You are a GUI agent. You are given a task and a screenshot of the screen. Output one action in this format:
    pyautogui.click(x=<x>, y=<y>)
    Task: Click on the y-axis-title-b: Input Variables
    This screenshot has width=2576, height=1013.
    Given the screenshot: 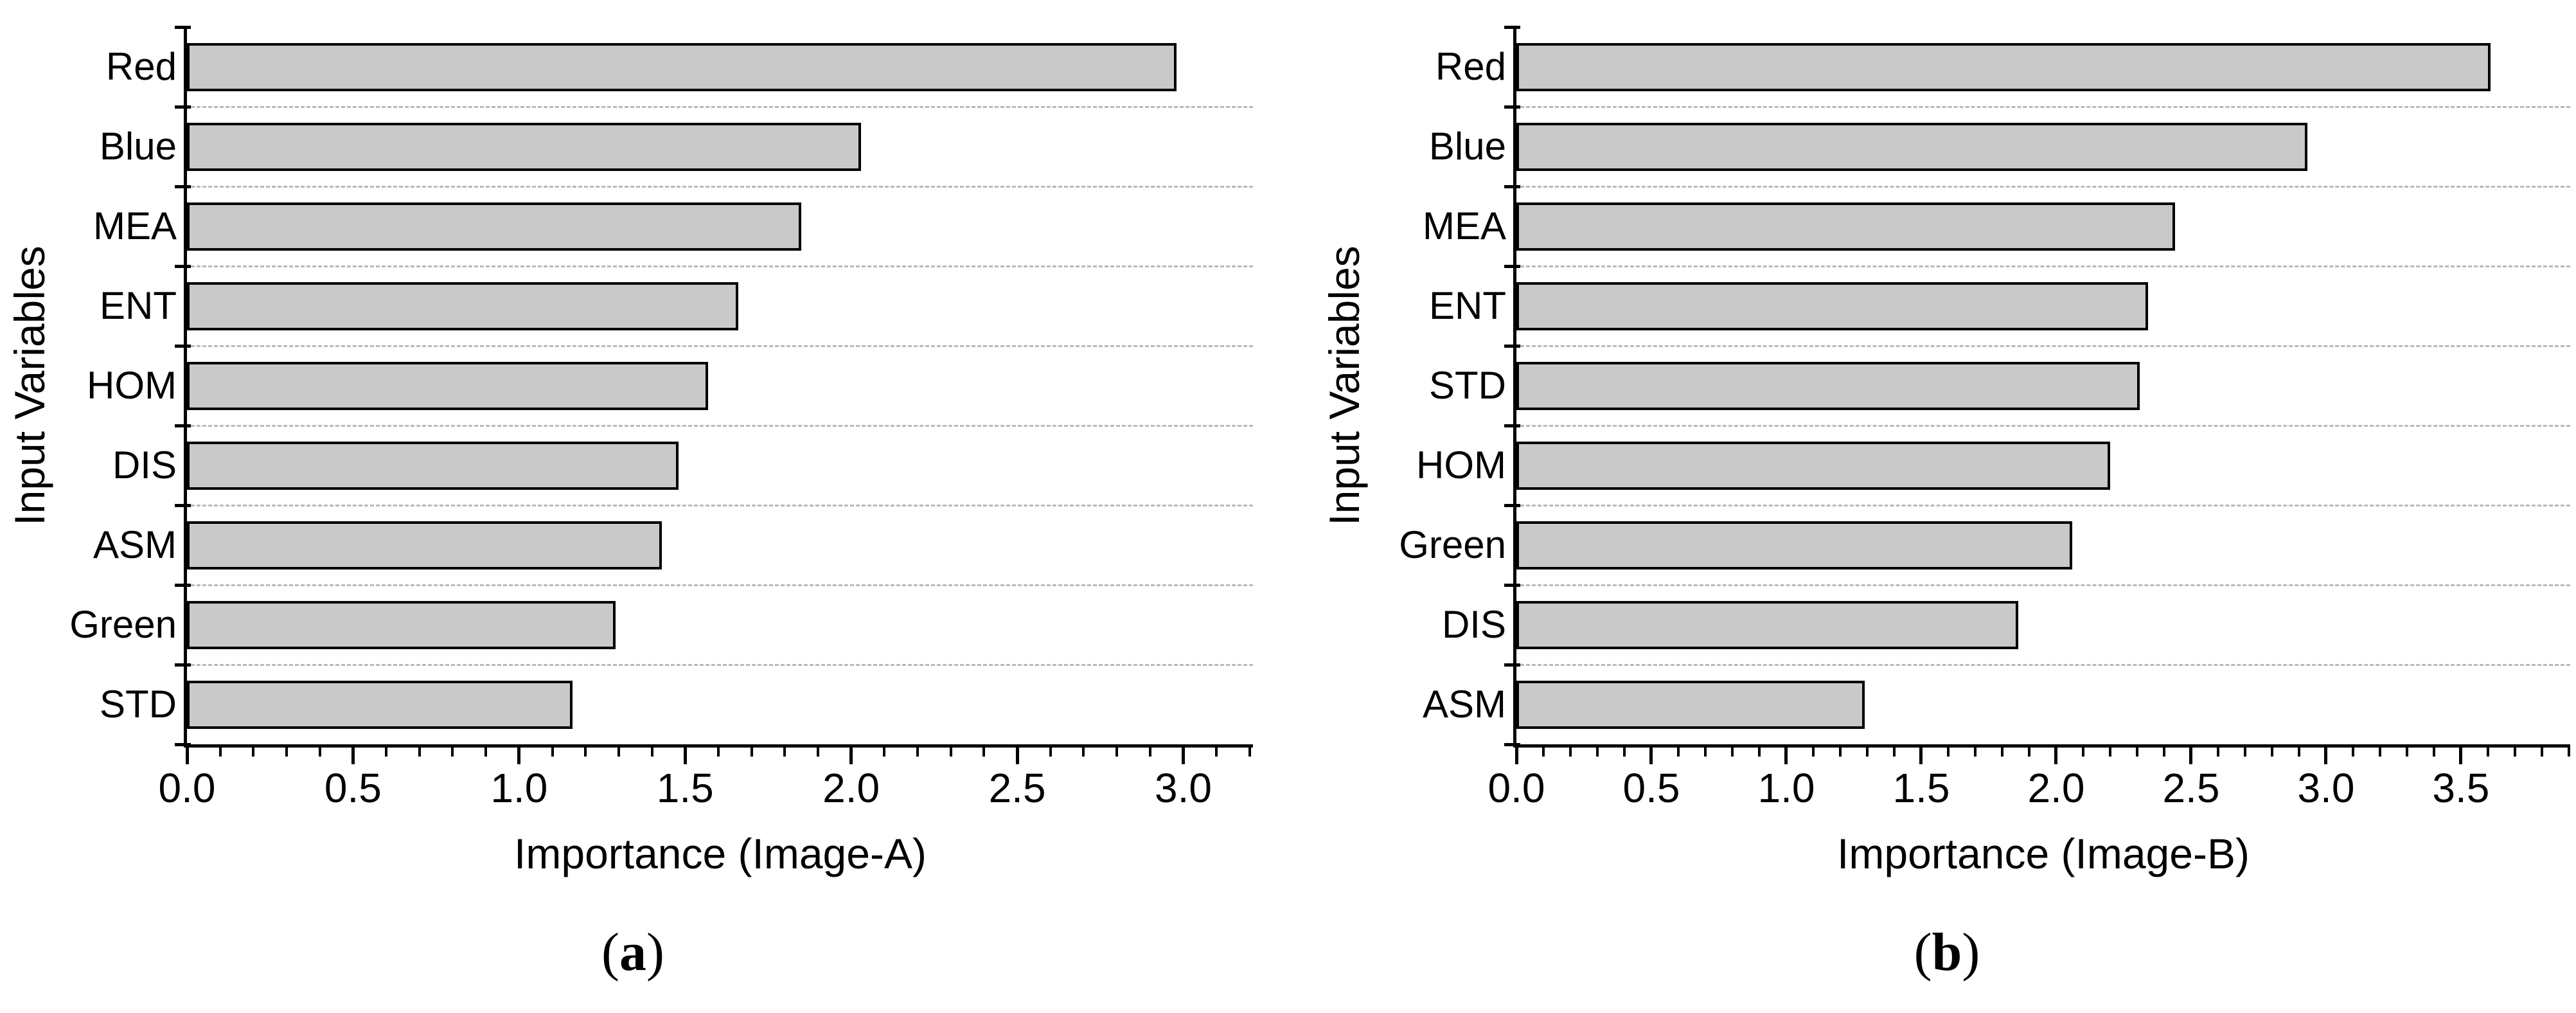 What is the action you would take?
    pyautogui.click(x=1344, y=386)
    